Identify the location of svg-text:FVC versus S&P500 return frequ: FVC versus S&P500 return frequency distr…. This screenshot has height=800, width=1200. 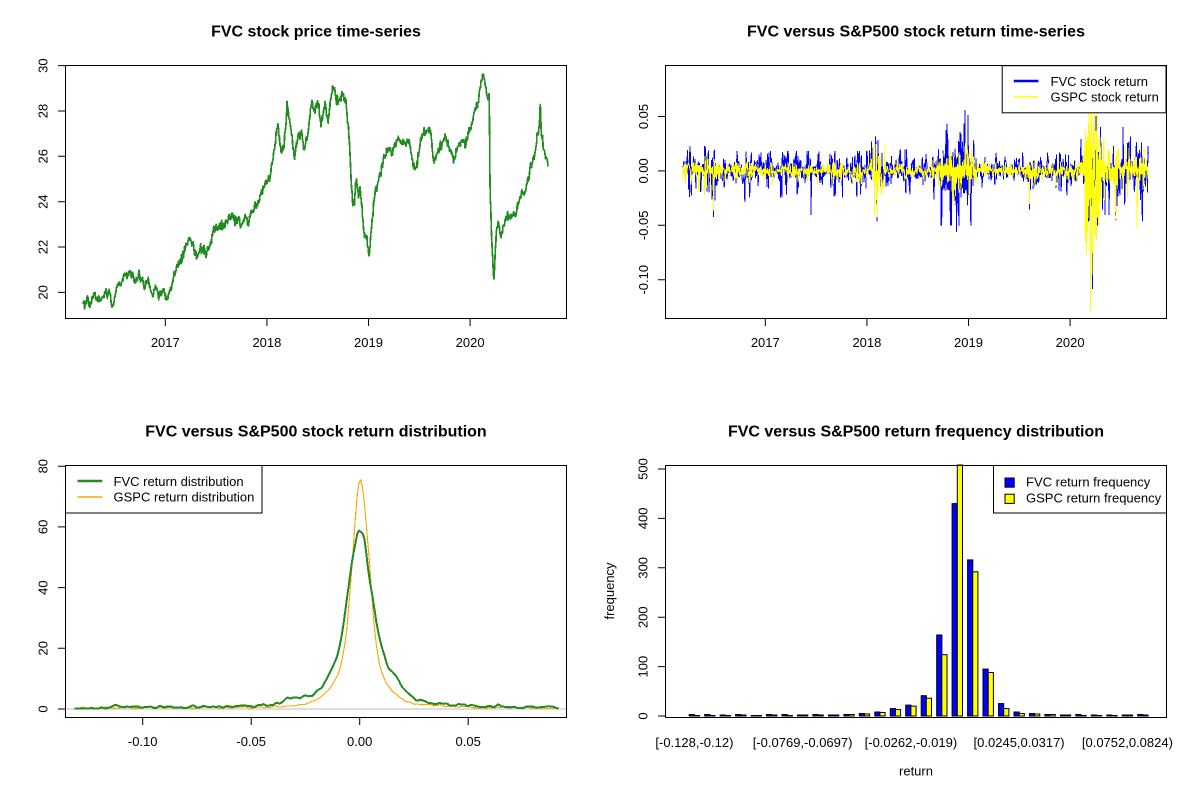
(916, 432).